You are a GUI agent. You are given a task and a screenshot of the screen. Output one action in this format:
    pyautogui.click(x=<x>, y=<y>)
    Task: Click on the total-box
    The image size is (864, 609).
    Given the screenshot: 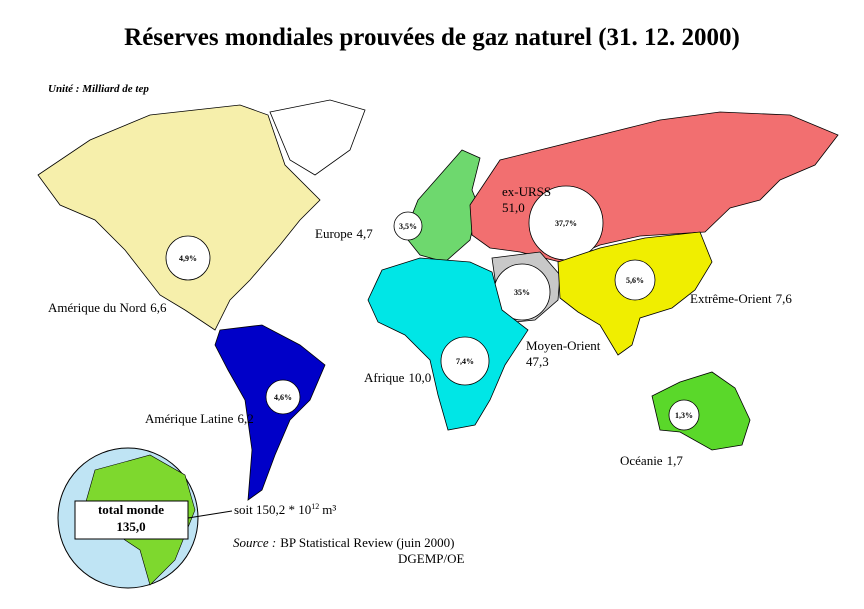 What is the action you would take?
    pyautogui.click(x=131, y=520)
    